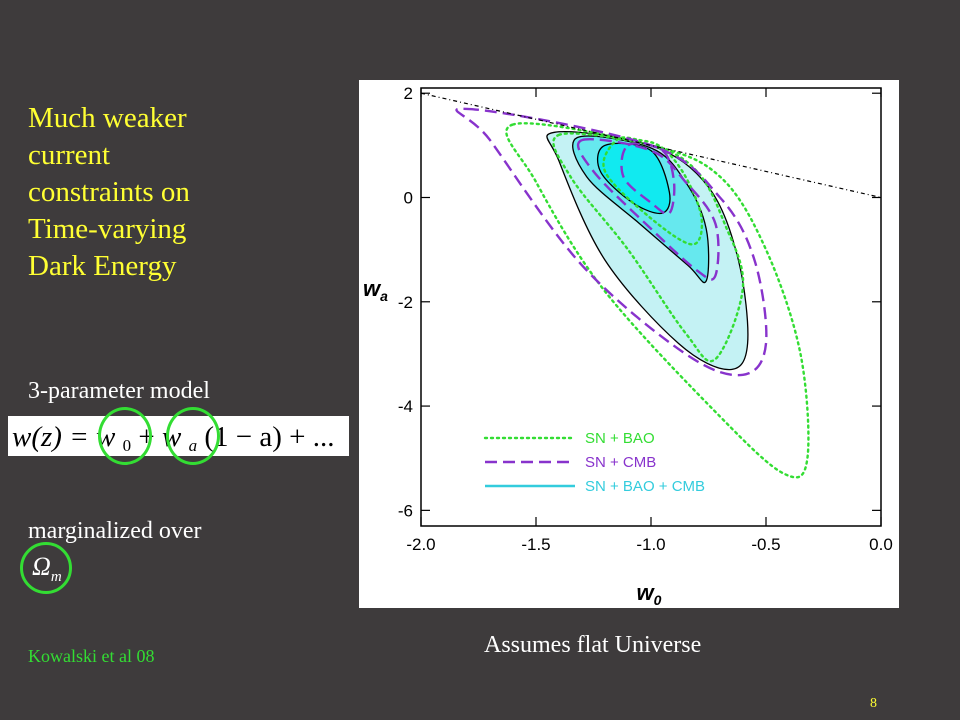 Image resolution: width=960 pixels, height=720 pixels. What do you see at coordinates (102, 266) in the screenshot?
I see `title-line-5: Dark Energy` at bounding box center [102, 266].